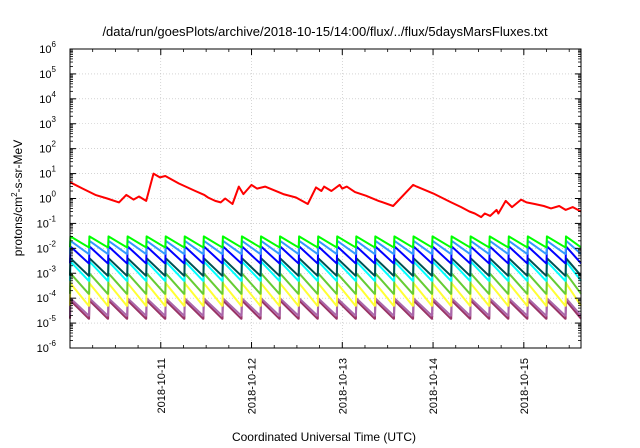 This screenshot has height=448, width=640. What do you see at coordinates (47, 222) in the screenshot?
I see `y-tick-label: 10⁻¹` at bounding box center [47, 222].